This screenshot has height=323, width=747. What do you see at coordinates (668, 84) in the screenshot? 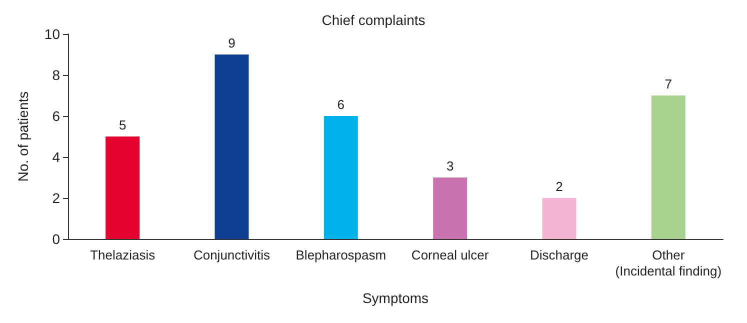
I see `data-label: 7` at bounding box center [668, 84].